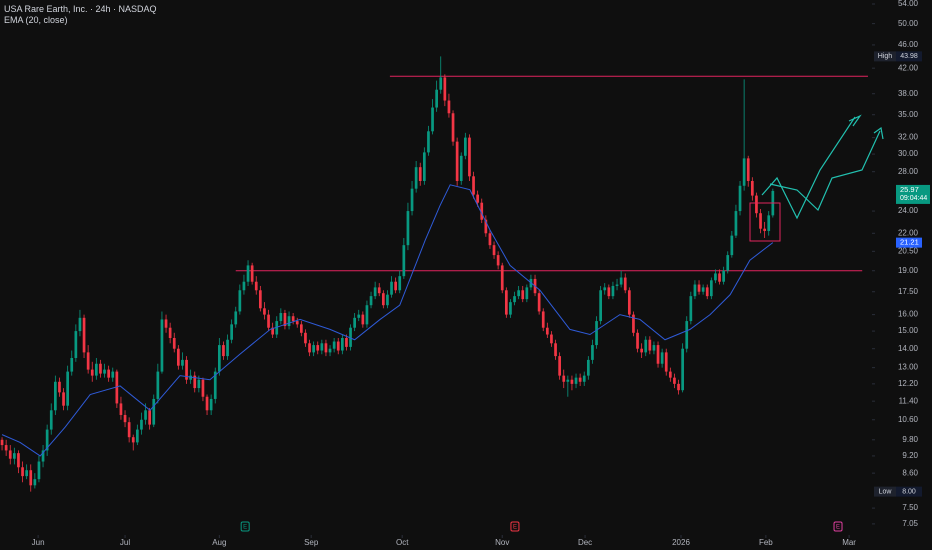  I want to click on x-tick-label: Nov, so click(502, 542).